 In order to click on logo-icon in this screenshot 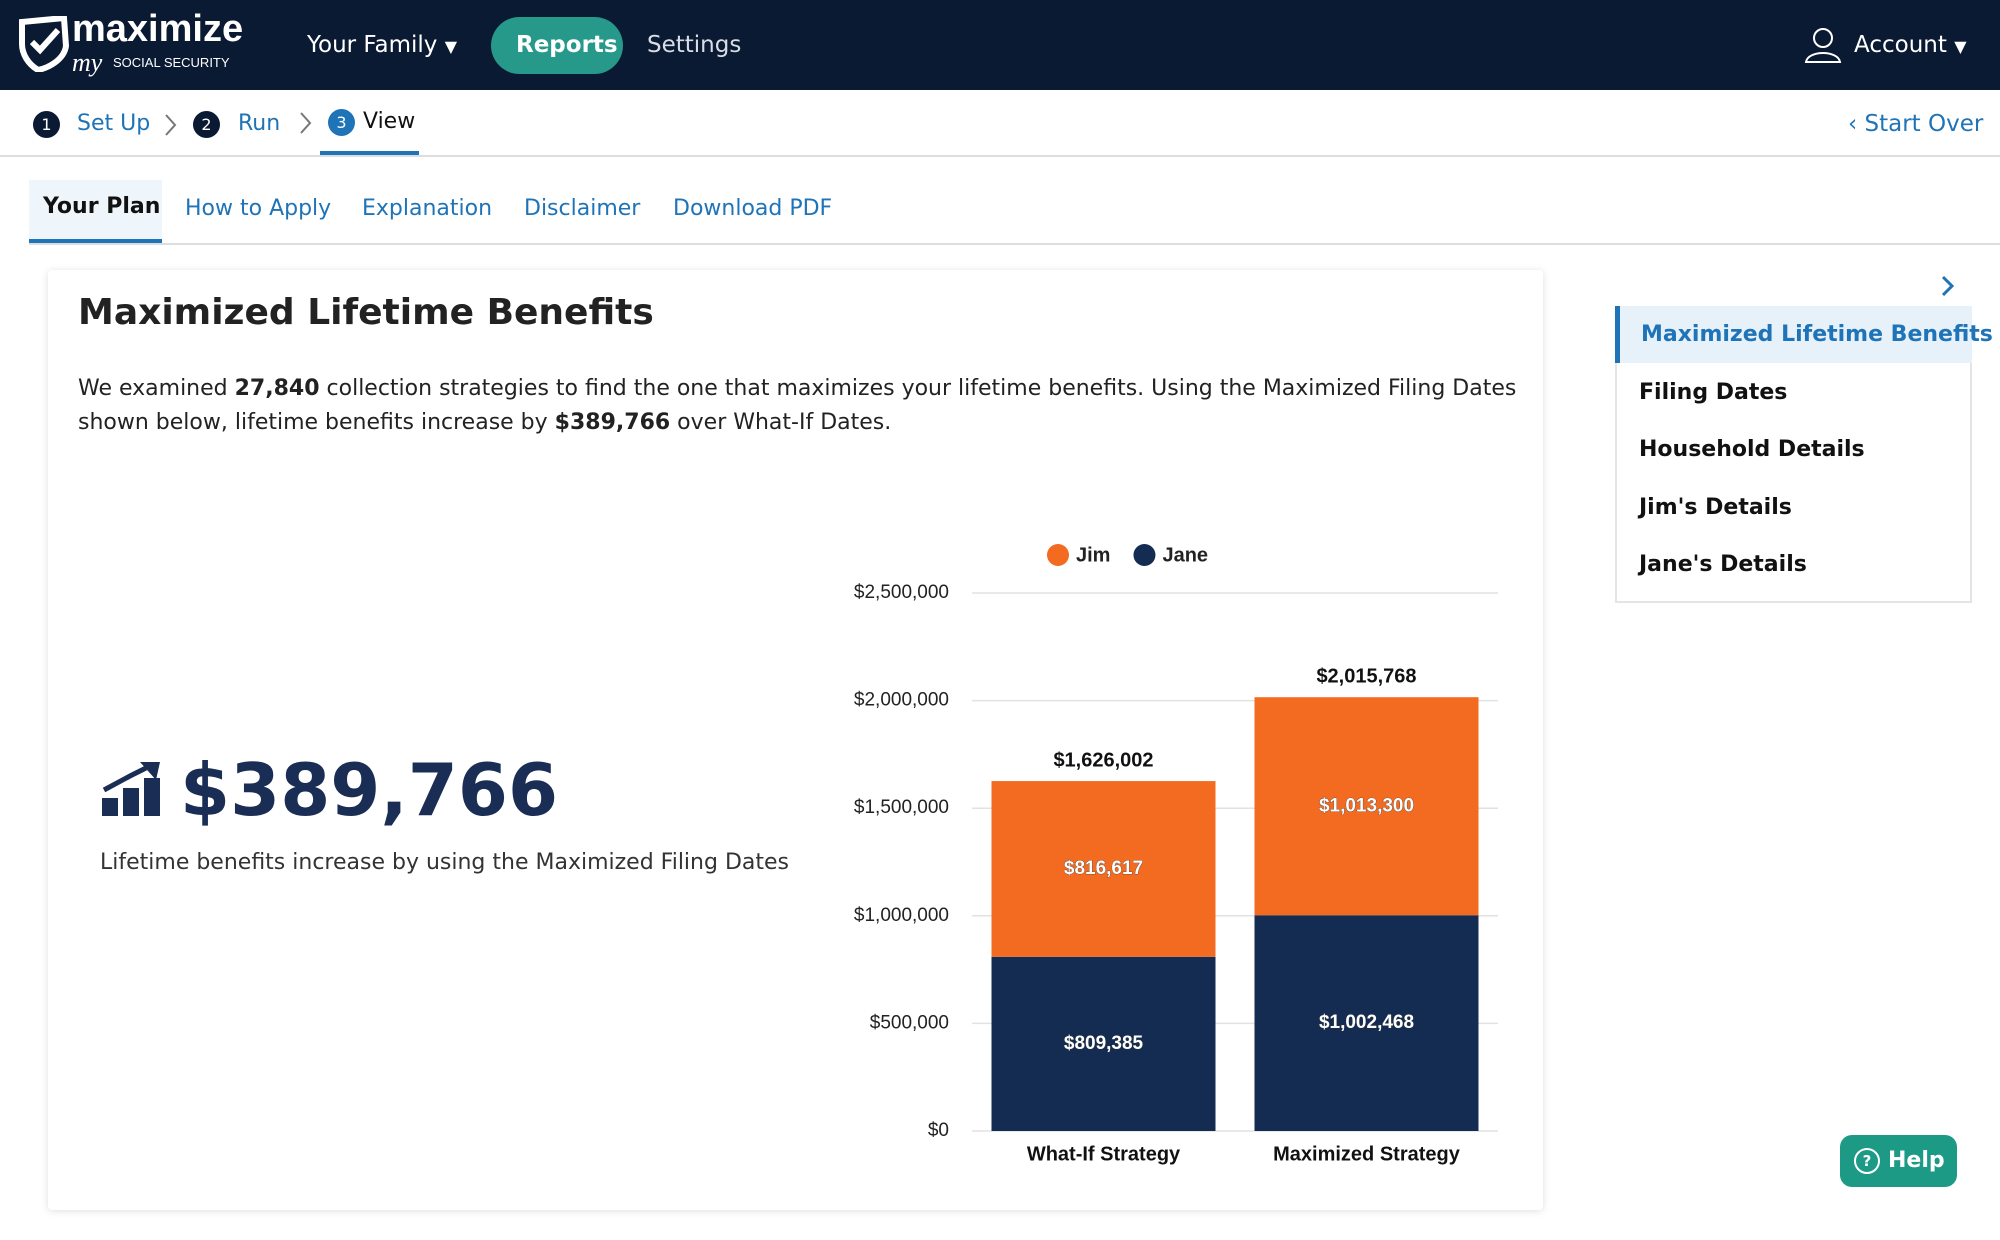, I will do `click(44, 44)`.